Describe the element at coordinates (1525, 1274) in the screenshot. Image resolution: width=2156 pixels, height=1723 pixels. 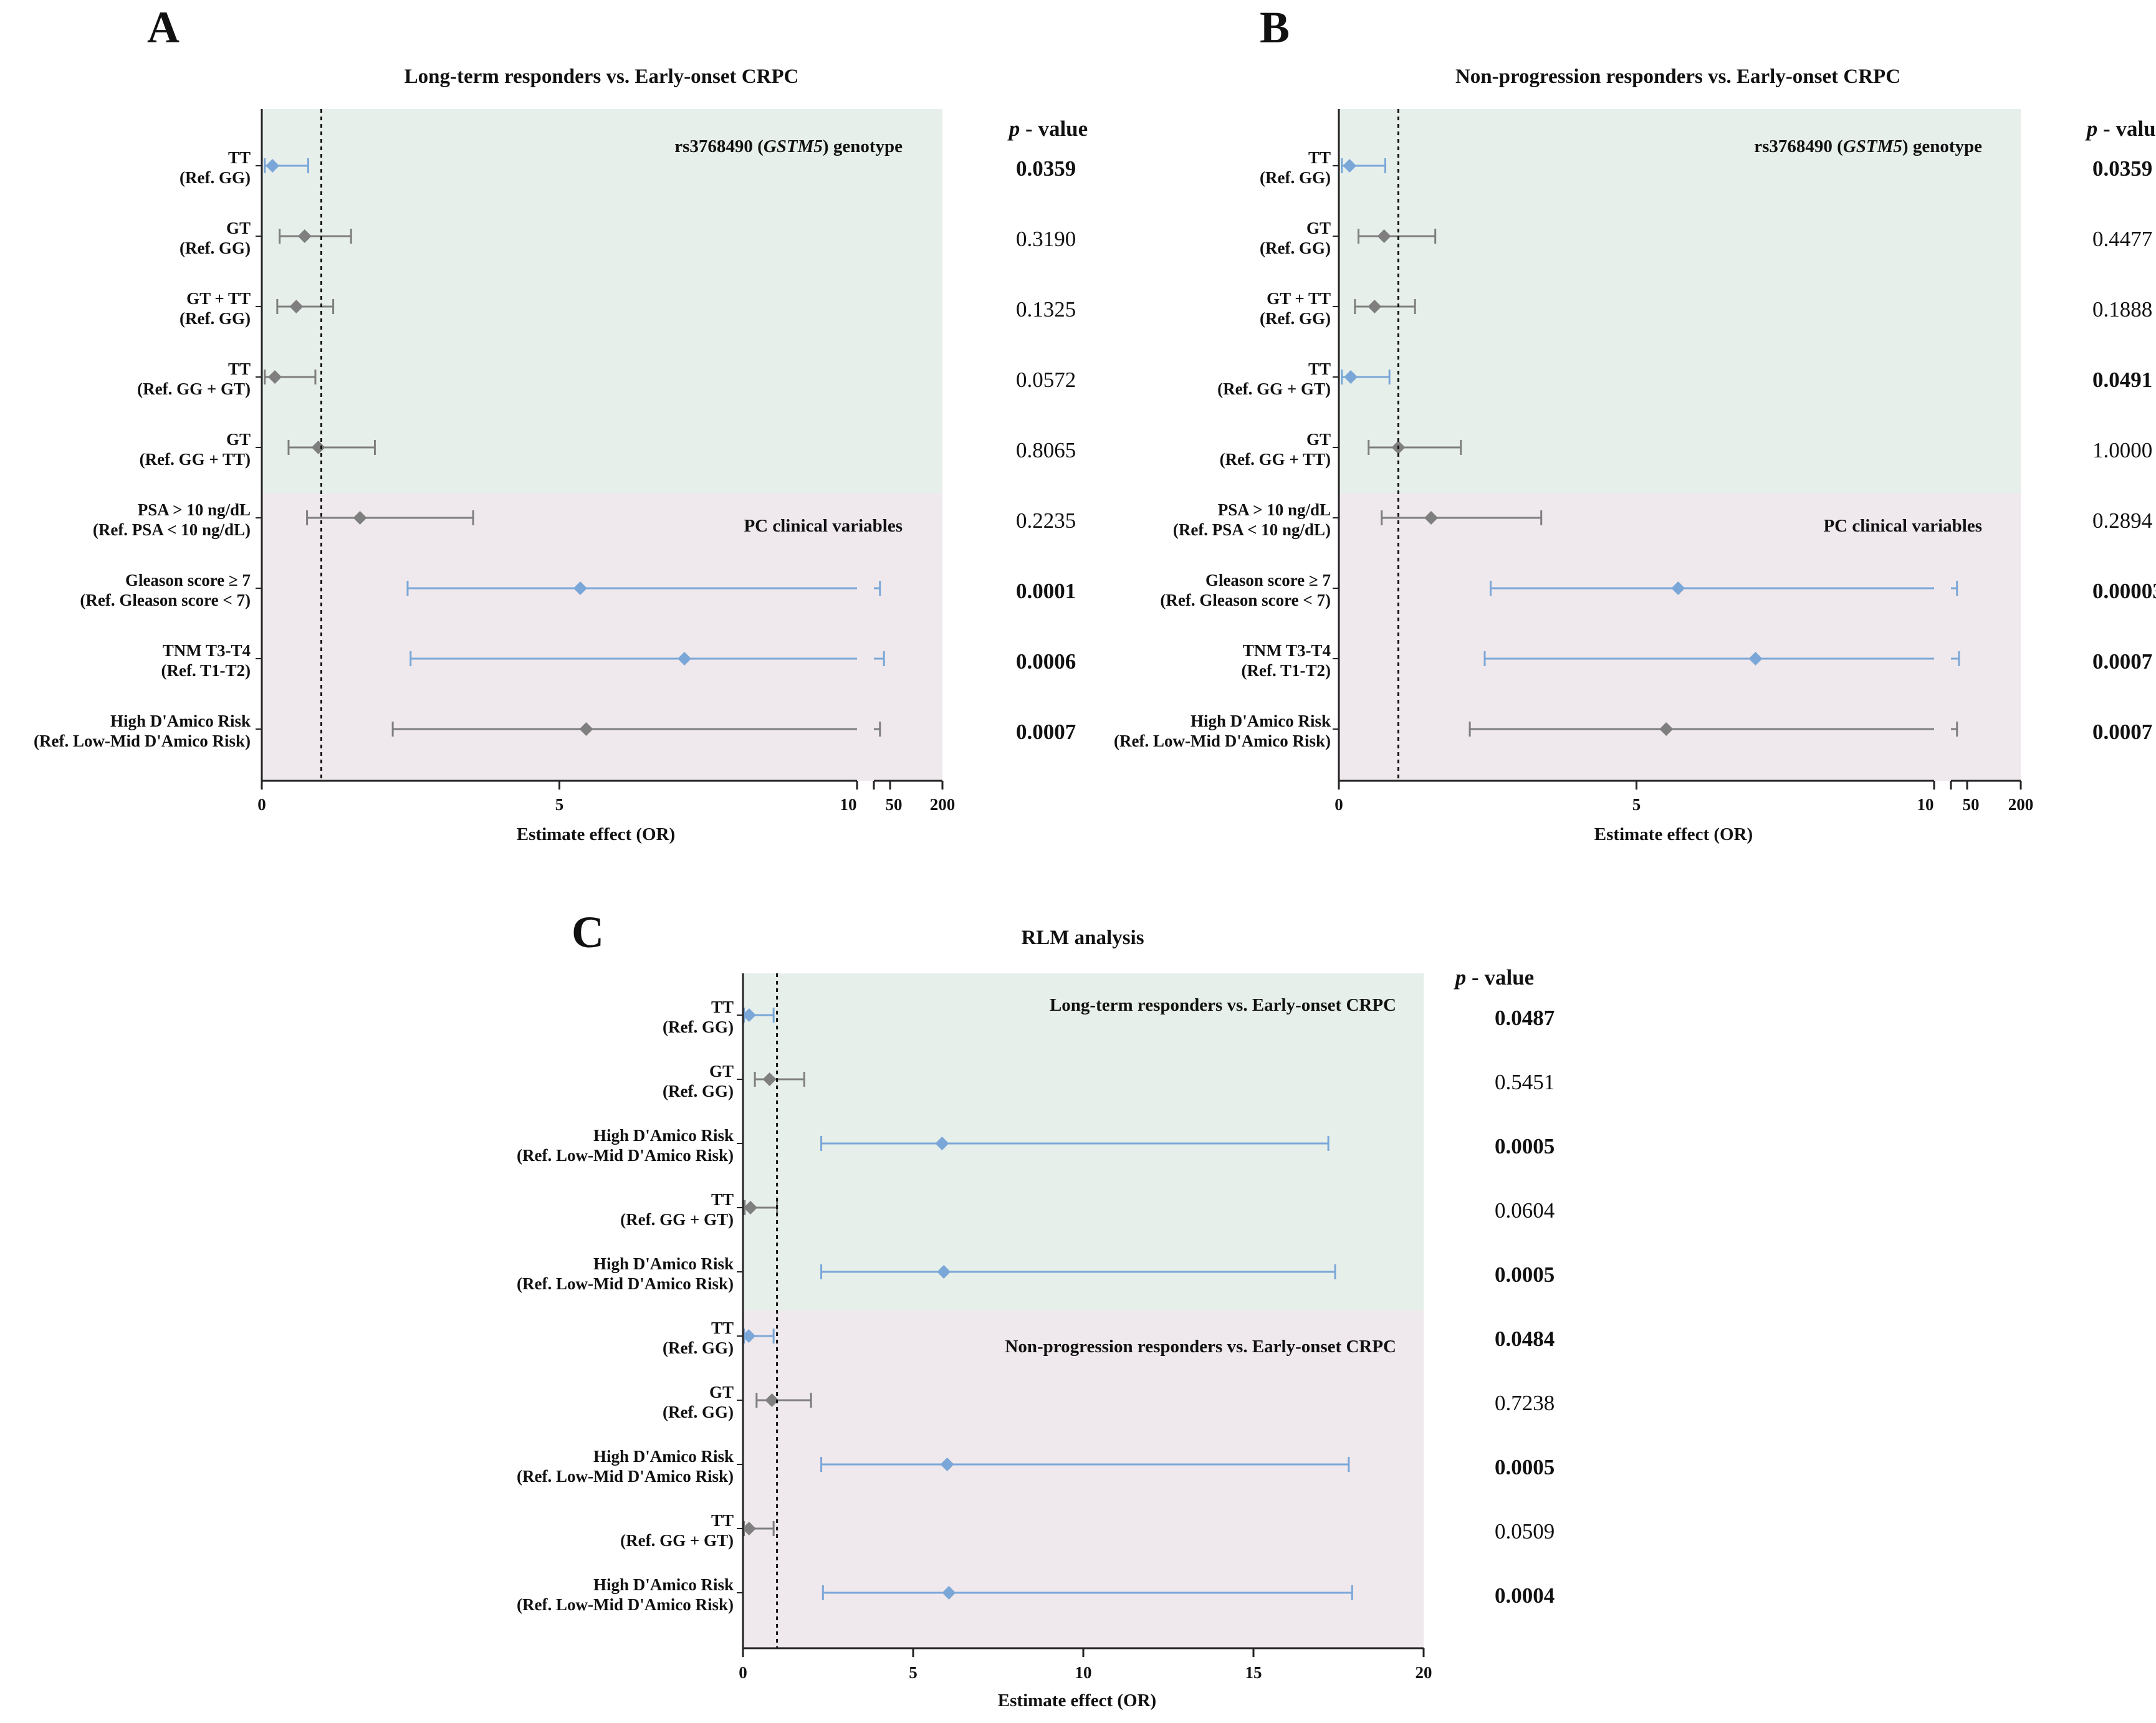
I see `p-value: 0.0005` at that location.